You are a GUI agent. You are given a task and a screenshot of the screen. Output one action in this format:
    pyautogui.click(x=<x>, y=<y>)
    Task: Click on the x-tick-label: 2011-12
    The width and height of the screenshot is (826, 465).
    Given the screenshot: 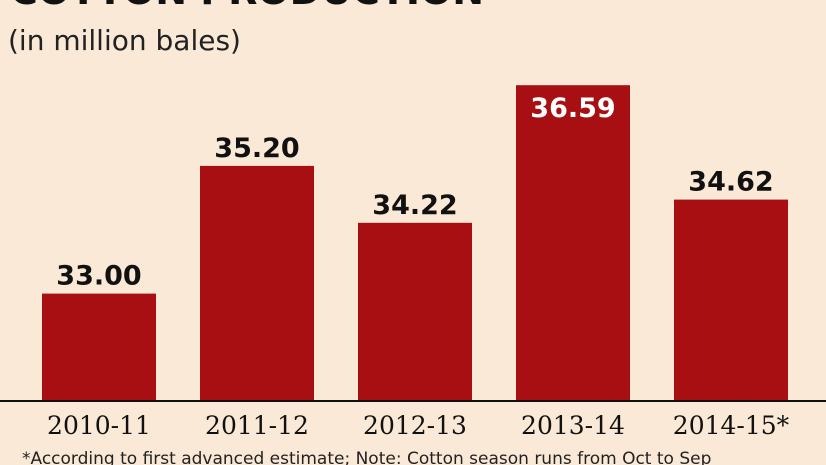 What is the action you would take?
    pyautogui.click(x=257, y=425)
    